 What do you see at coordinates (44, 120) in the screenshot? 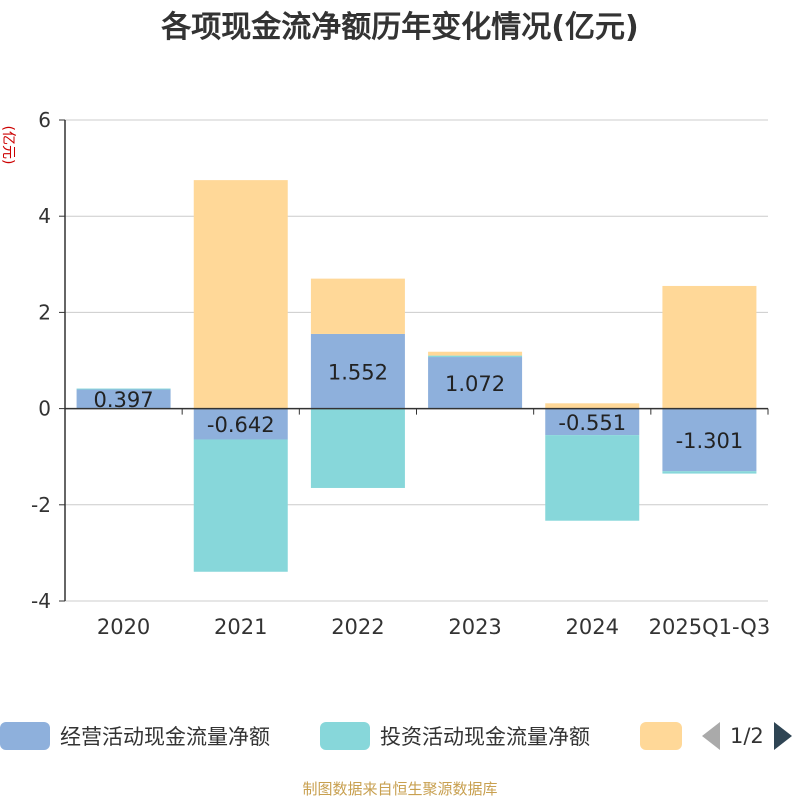
I see `y-tick-label: 6` at bounding box center [44, 120].